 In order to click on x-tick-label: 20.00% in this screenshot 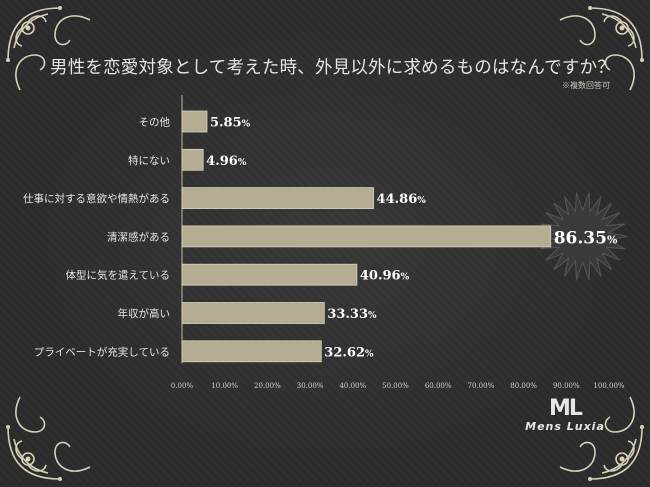, I will do `click(267, 386)`.